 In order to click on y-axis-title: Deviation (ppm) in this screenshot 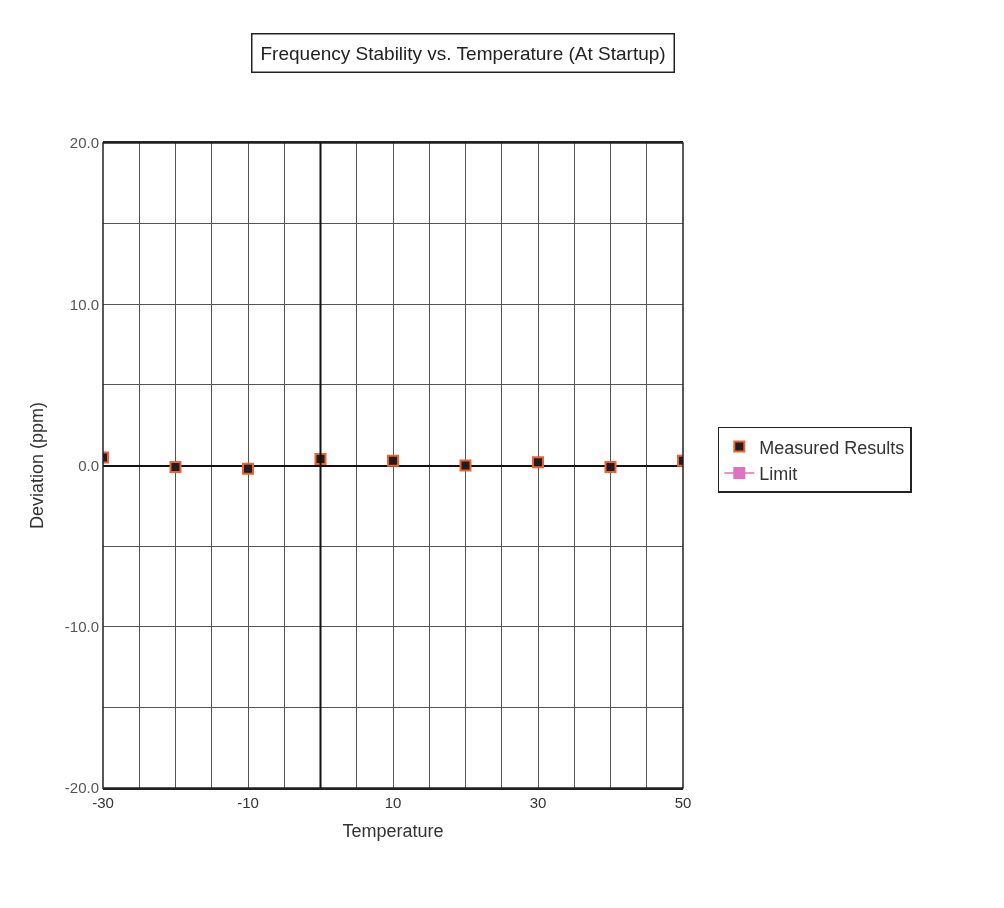, I will do `click(37, 465)`.